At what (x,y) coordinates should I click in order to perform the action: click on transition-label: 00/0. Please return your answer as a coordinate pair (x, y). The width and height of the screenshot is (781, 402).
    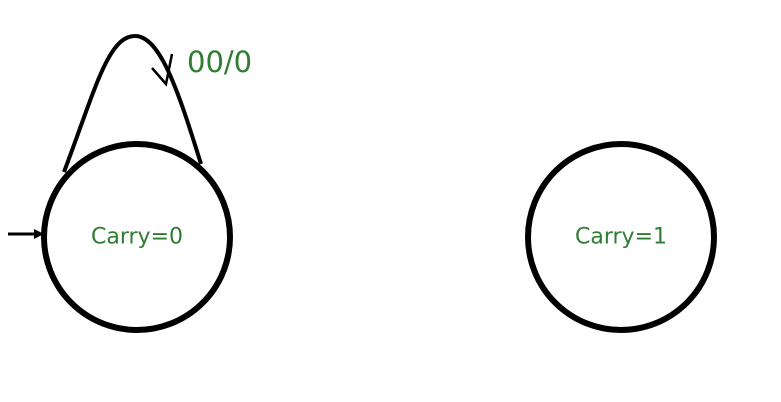
    Looking at the image, I should click on (219, 62).